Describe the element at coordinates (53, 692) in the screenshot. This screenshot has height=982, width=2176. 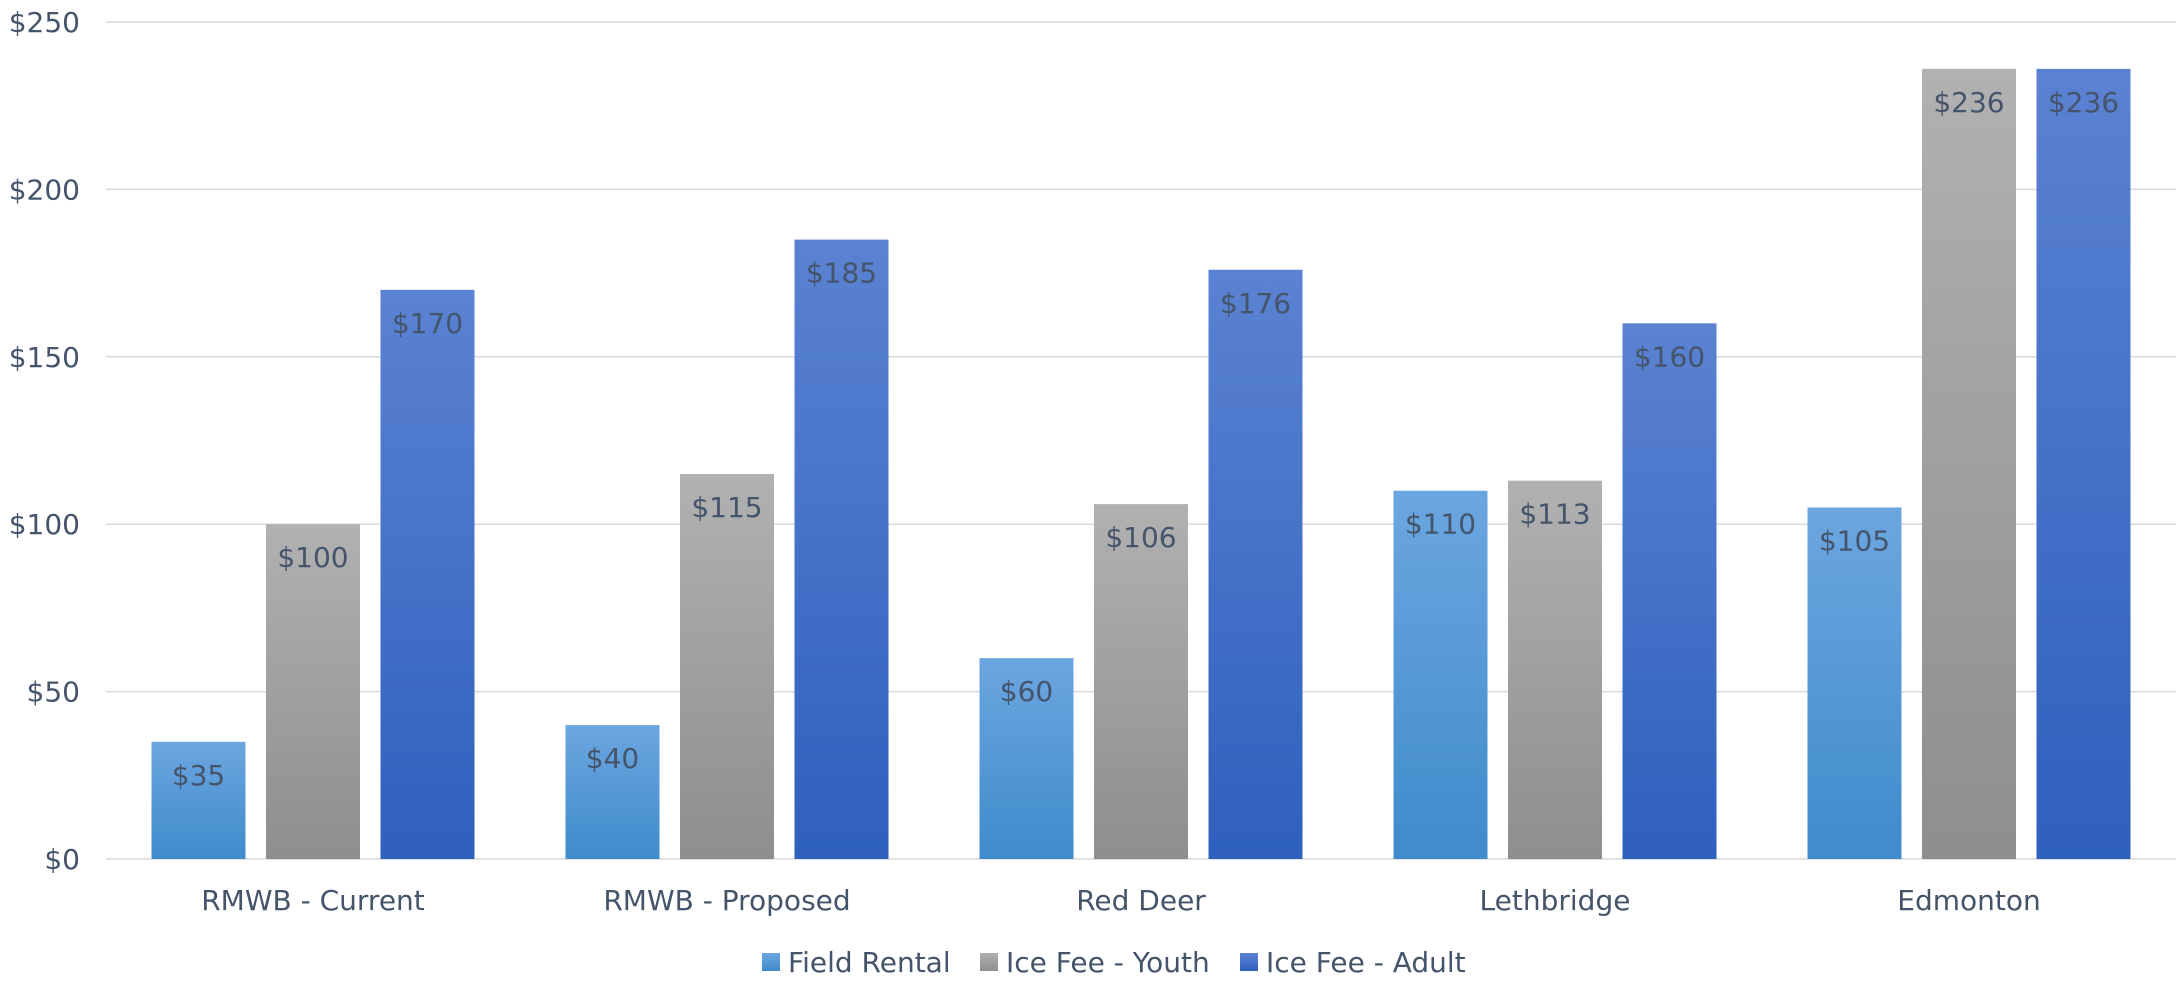
I see `y-tick-label: $50` at that location.